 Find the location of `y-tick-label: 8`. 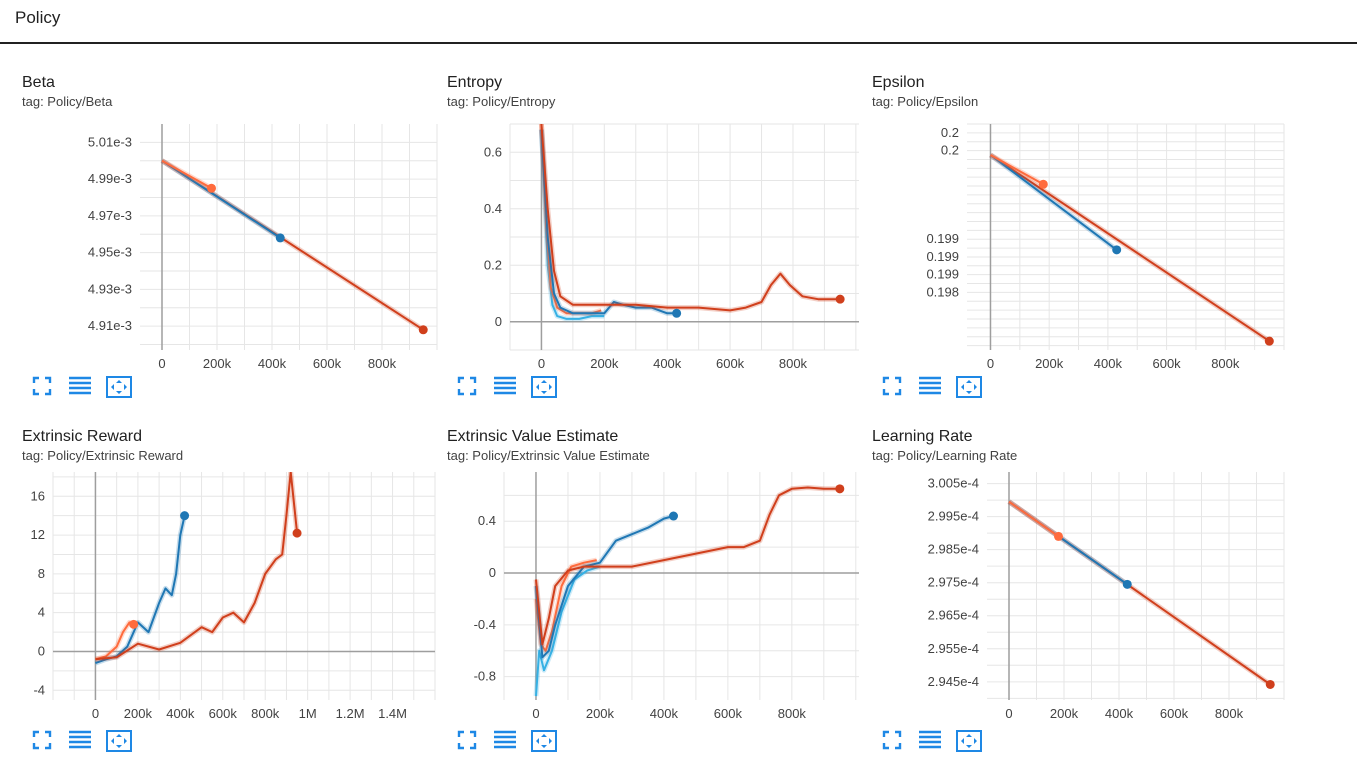

y-tick-label: 8 is located at coordinates (41, 573).